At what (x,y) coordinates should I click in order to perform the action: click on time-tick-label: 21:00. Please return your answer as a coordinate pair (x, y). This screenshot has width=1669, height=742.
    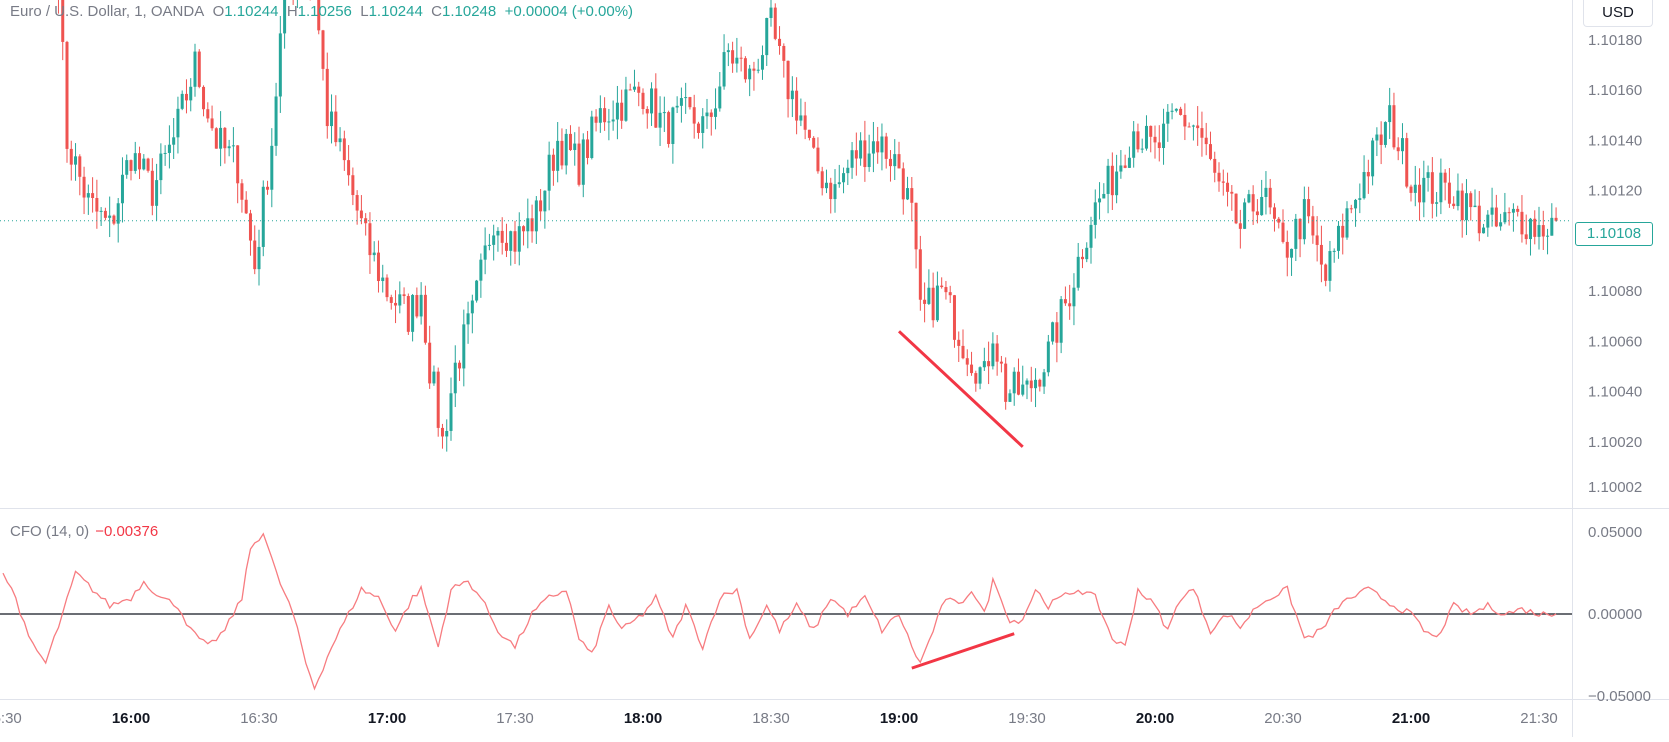
    Looking at the image, I should click on (1411, 718).